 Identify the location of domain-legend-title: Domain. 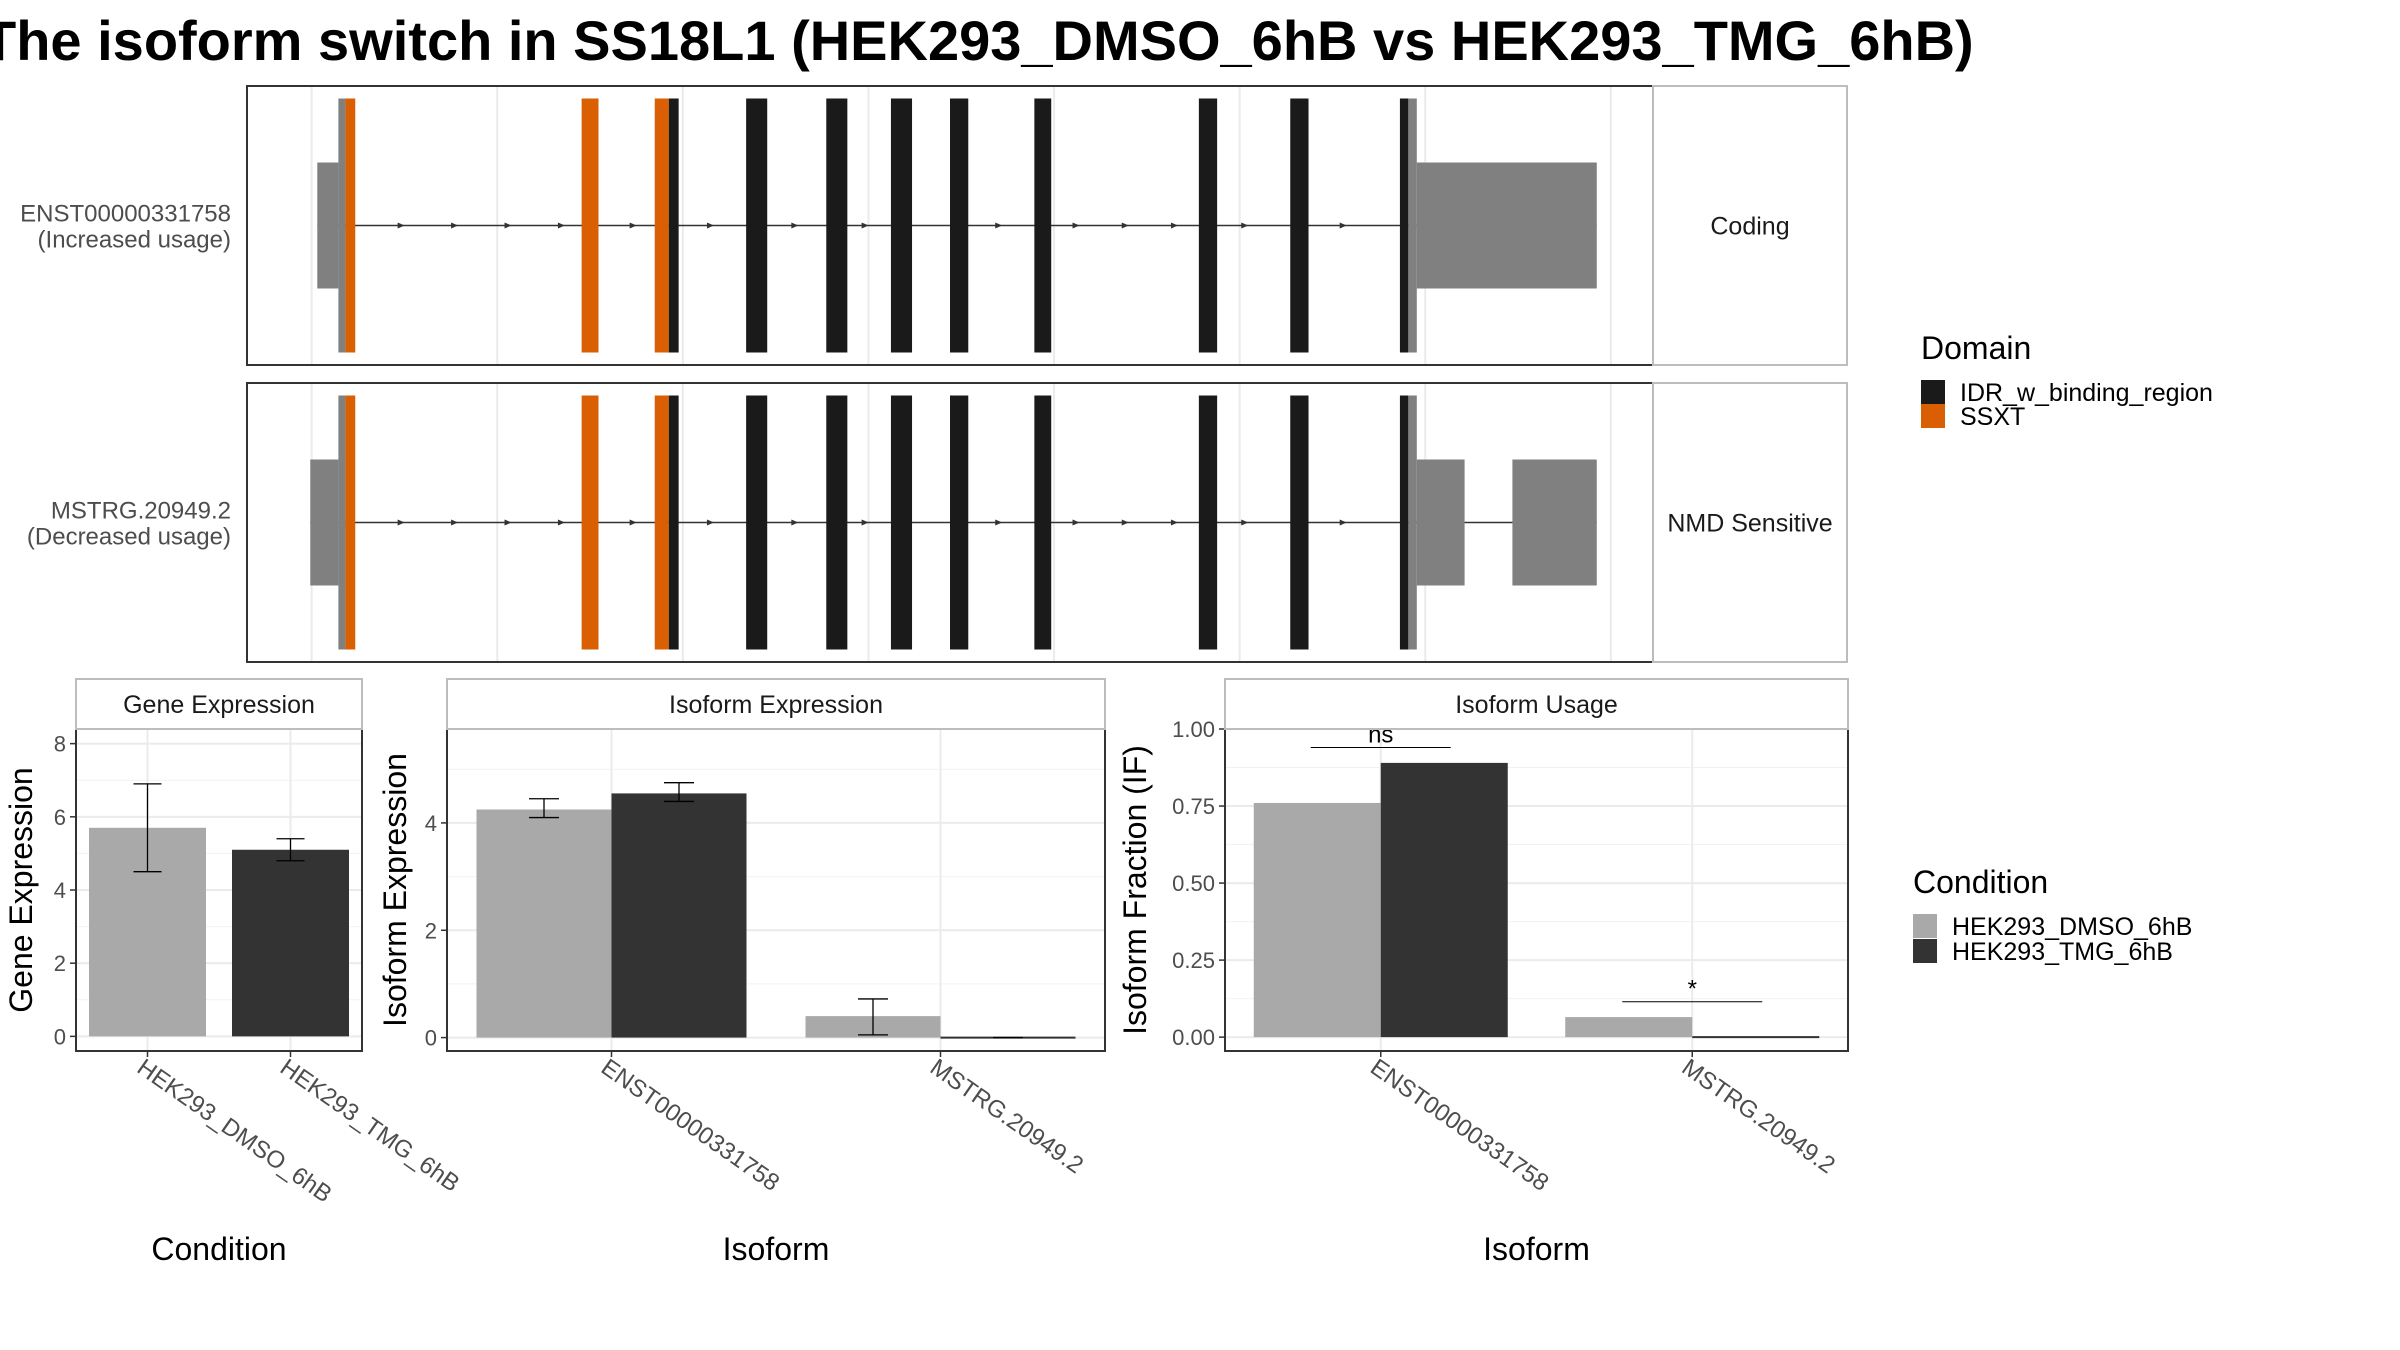
(1976, 348).